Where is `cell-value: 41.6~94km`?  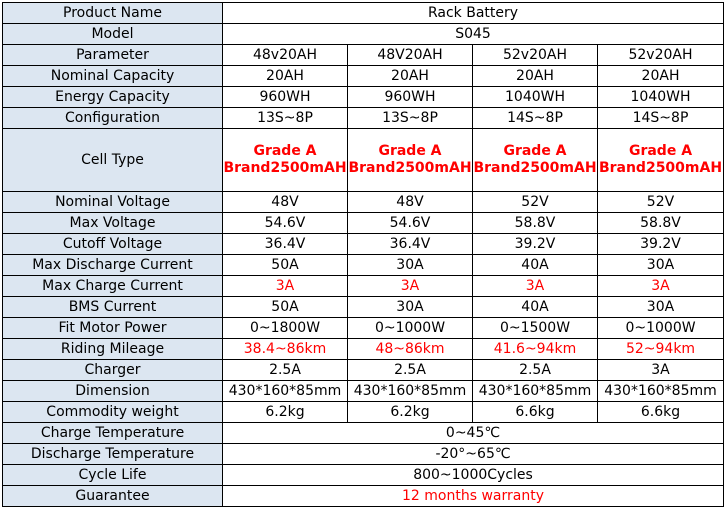 cell-value: 41.6~94km is located at coordinates (535, 349).